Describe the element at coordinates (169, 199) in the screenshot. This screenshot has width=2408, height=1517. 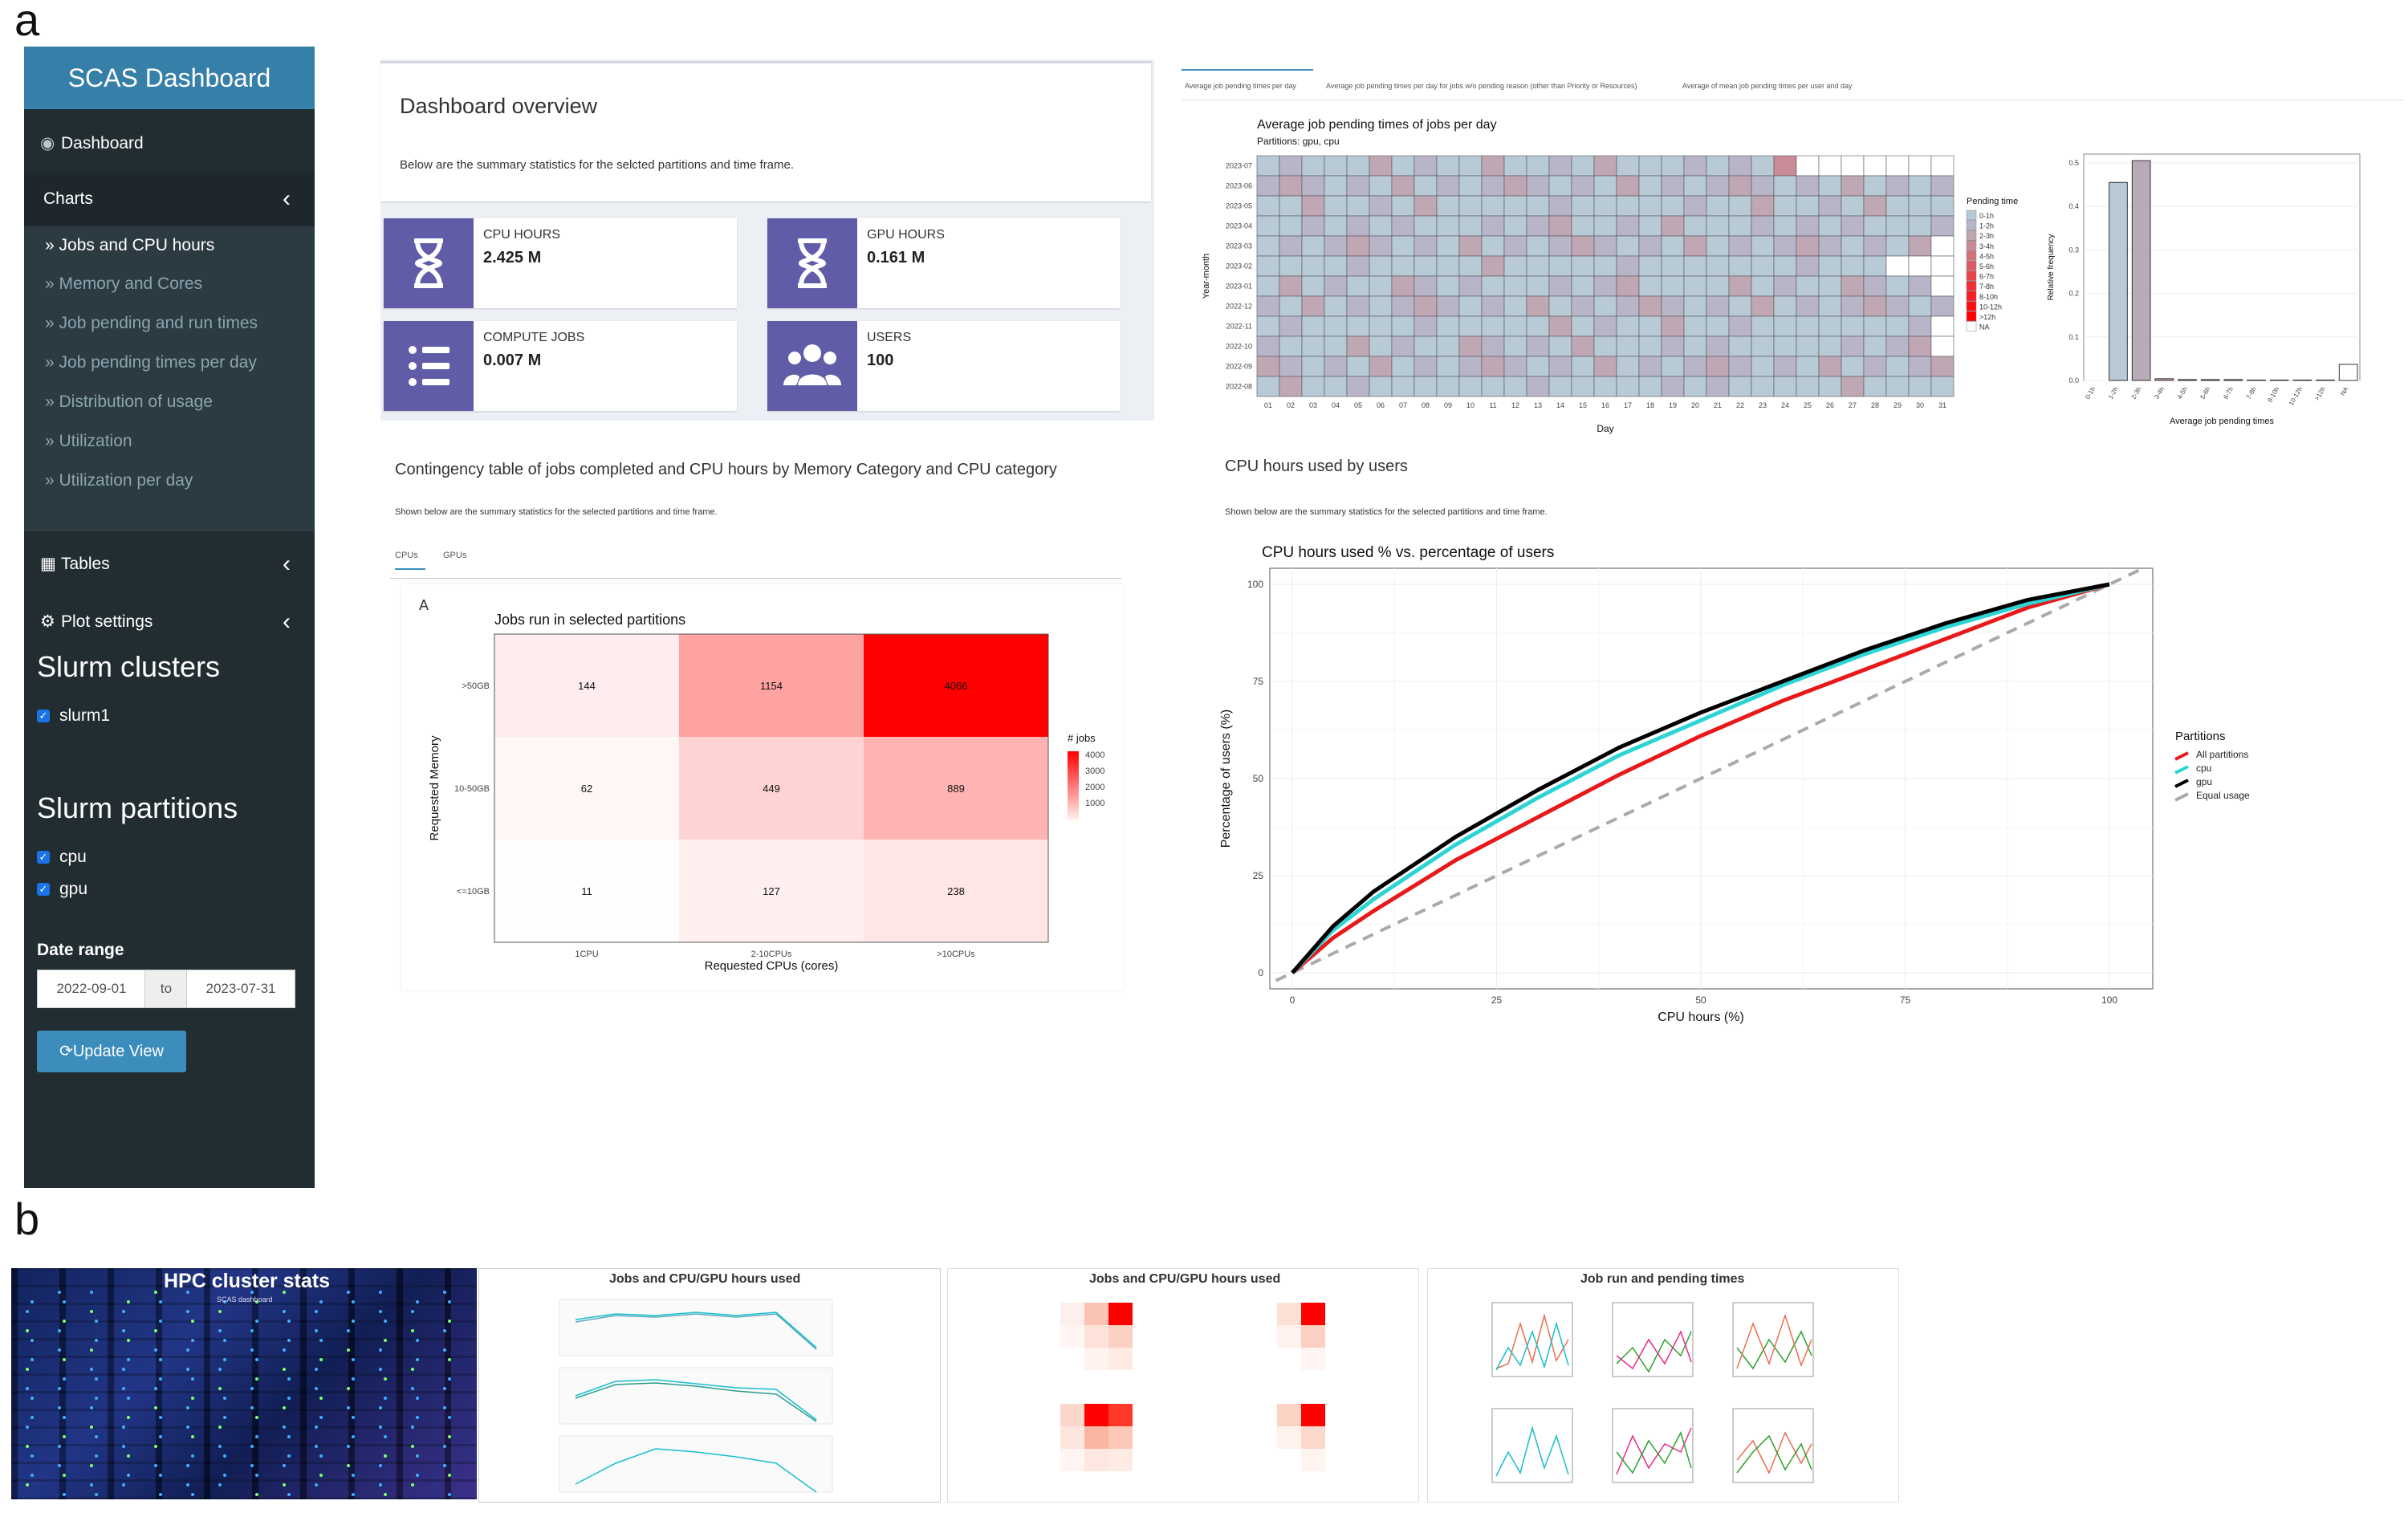
I see `sidebar-item-charts: Charts ‹` at that location.